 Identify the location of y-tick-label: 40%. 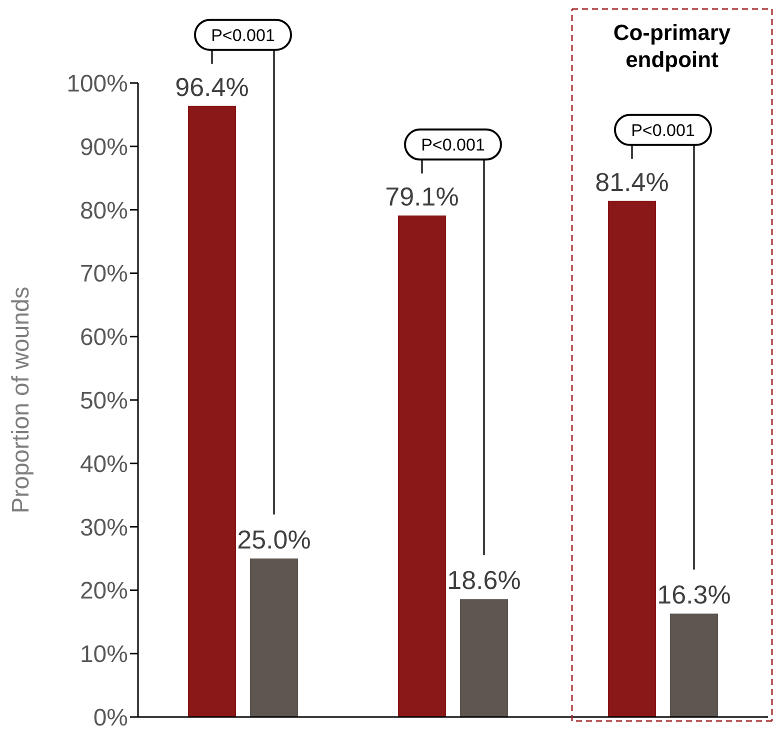
(104, 464).